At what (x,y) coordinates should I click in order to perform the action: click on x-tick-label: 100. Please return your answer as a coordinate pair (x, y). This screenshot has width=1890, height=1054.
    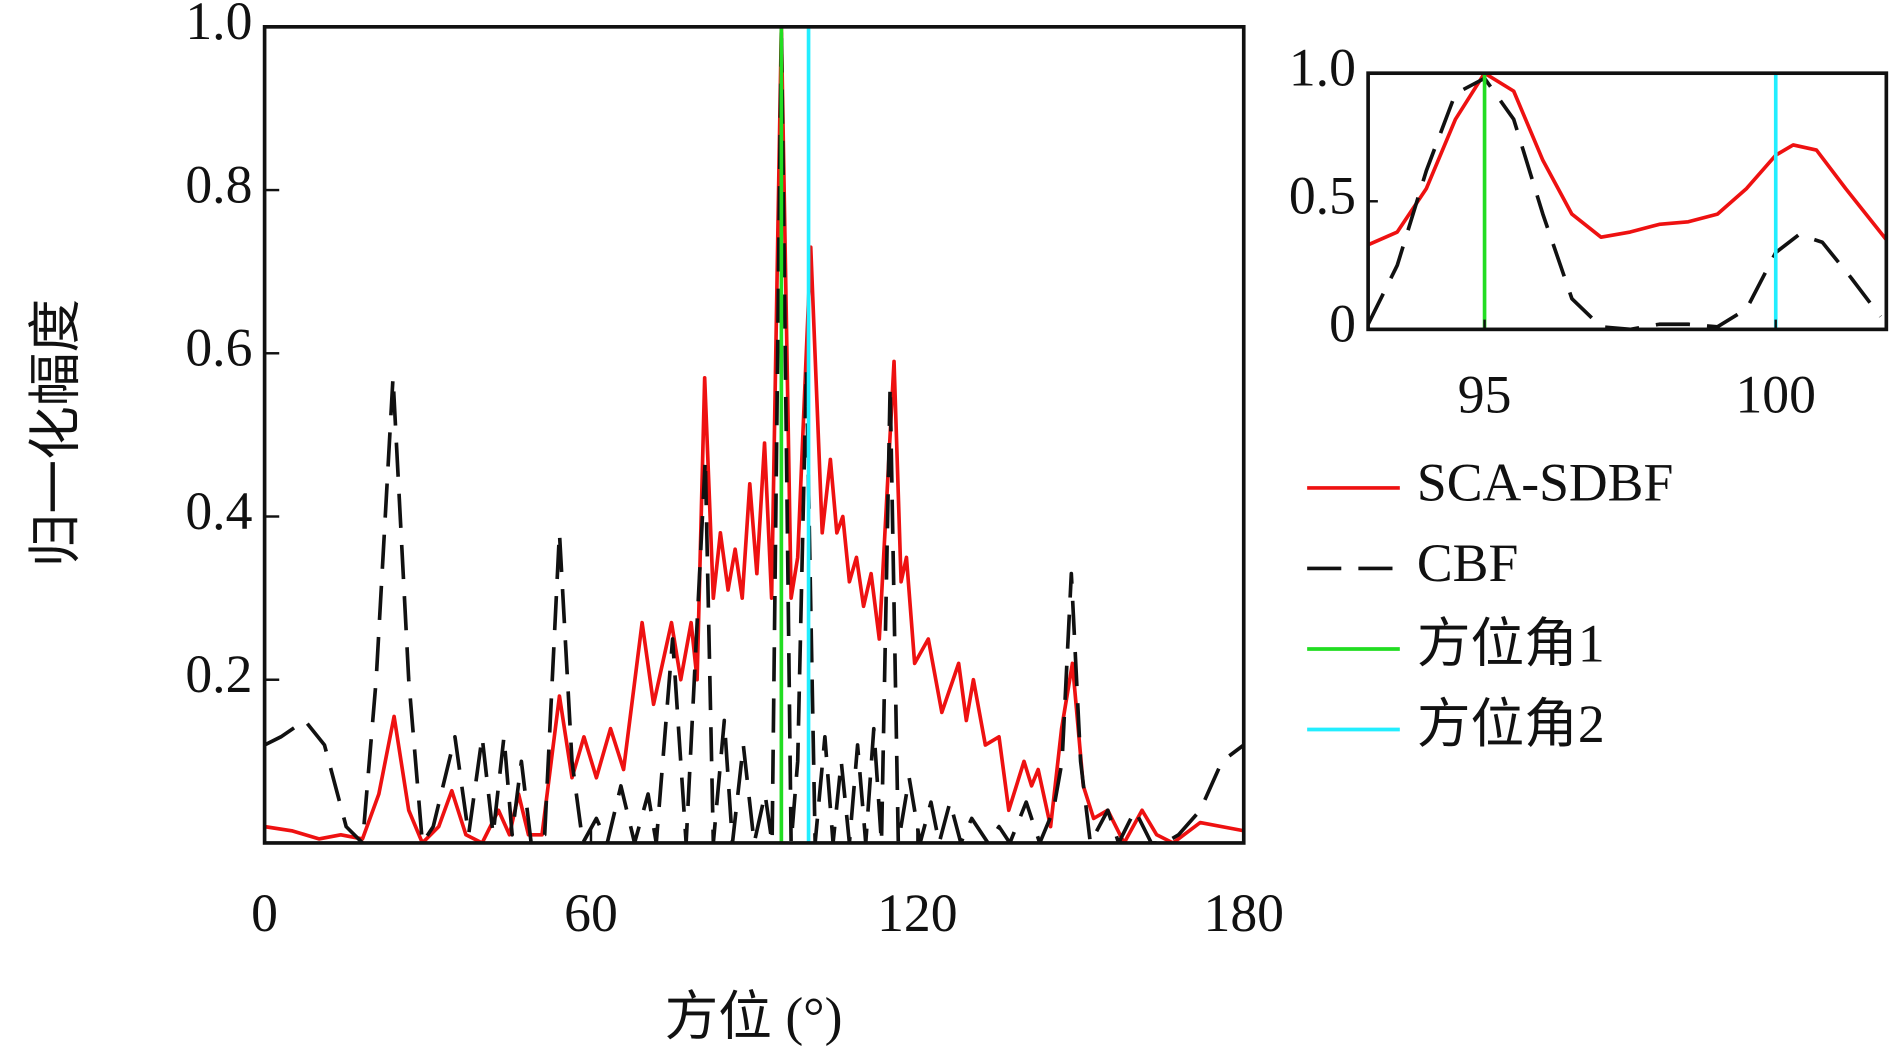
    Looking at the image, I should click on (1775, 394).